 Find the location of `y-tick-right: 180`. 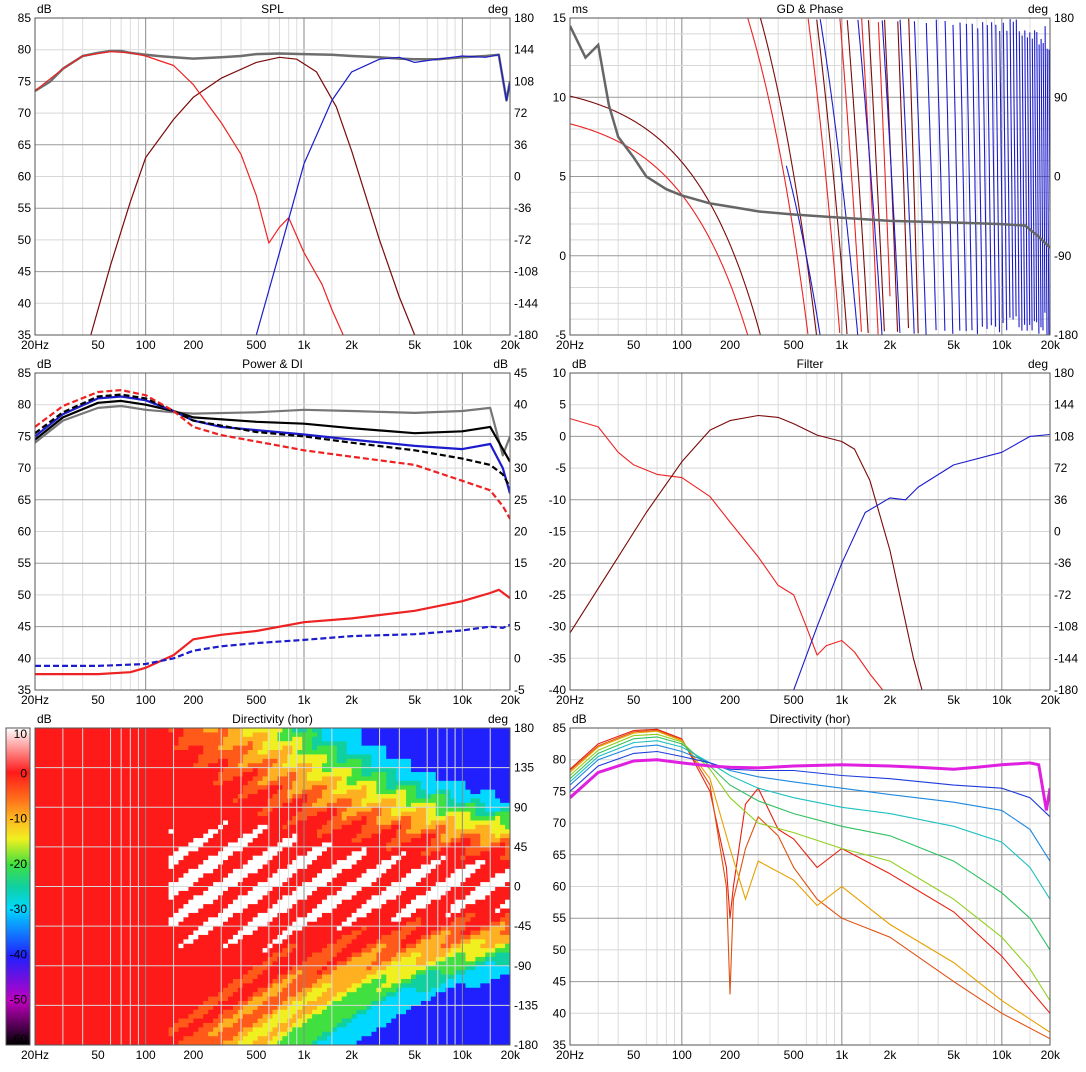

y-tick-right: 180 is located at coordinates (524, 18).